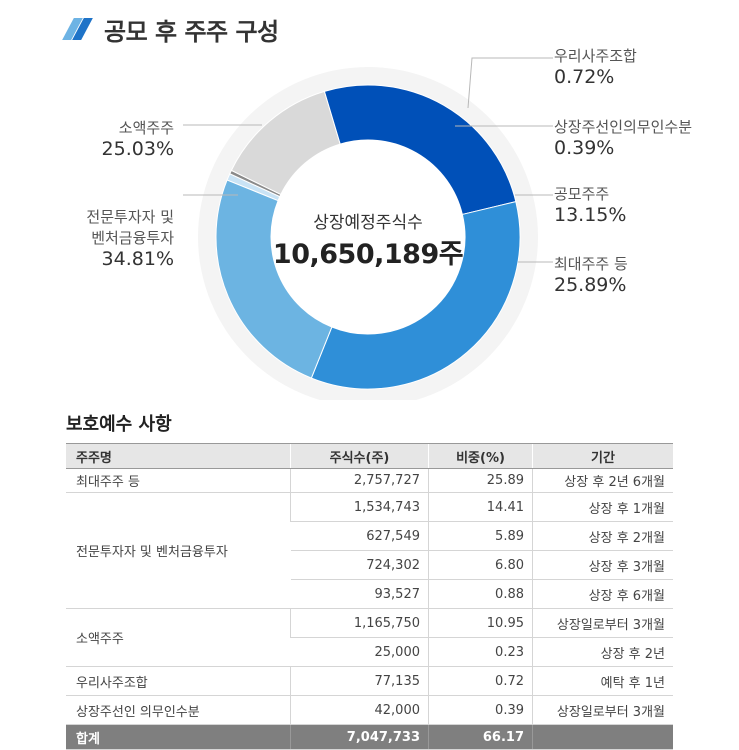 This screenshot has width=739, height=750. I want to click on table-row: 우리사주조합 77,135 0.72 예탁 후 1년, so click(369, 681).